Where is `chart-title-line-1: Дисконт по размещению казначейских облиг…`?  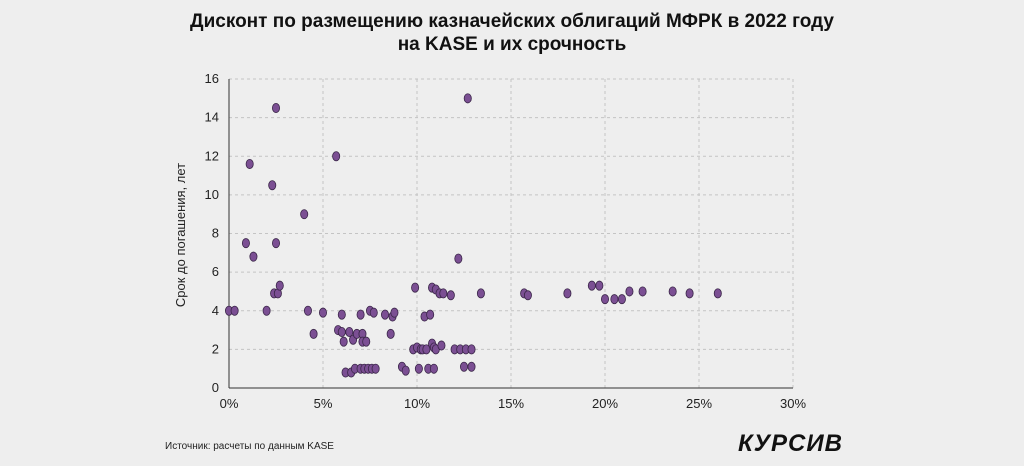 chart-title-line-1: Дисконт по размещению казначейских облиг… is located at coordinates (512, 21).